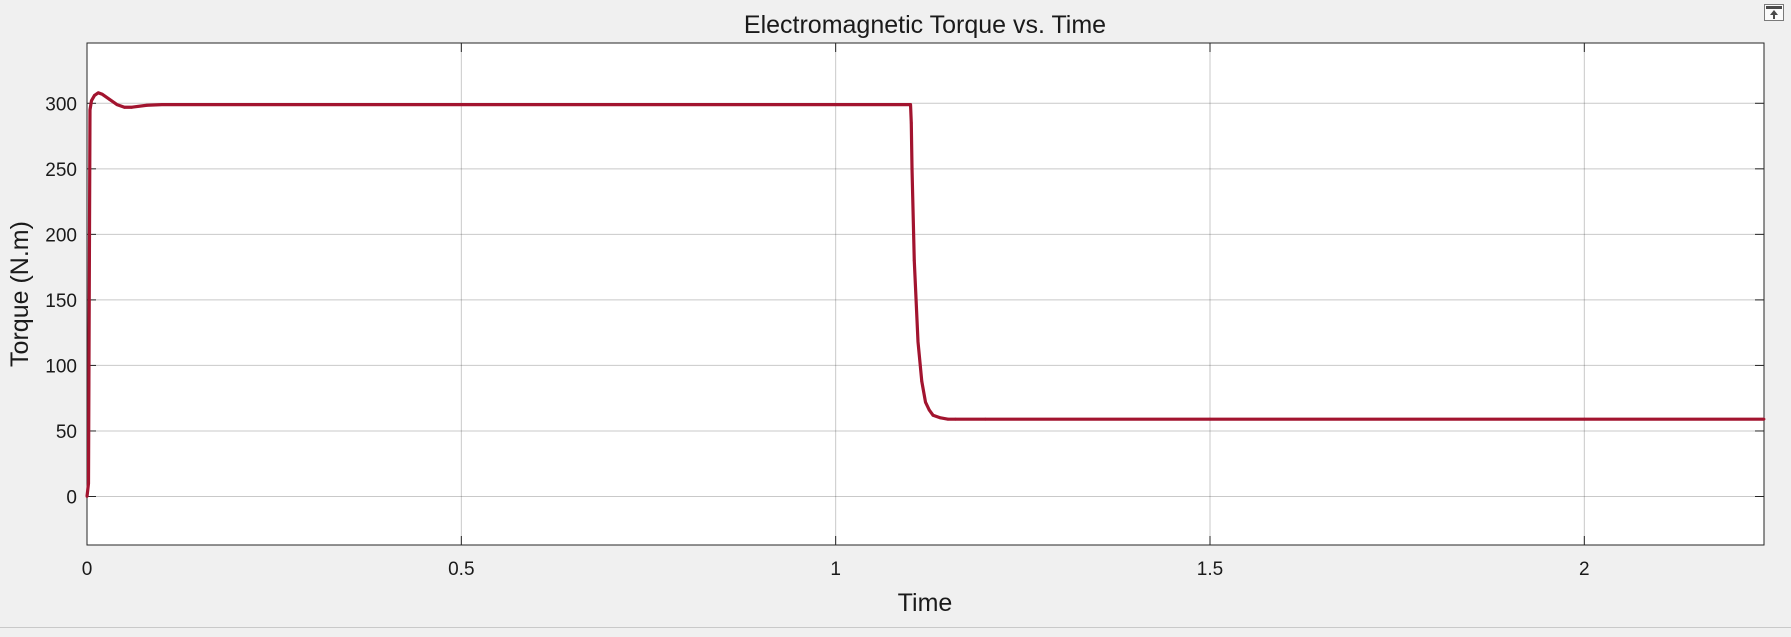  Describe the element at coordinates (61, 366) in the screenshot. I see `y-tick-label: 100` at that location.